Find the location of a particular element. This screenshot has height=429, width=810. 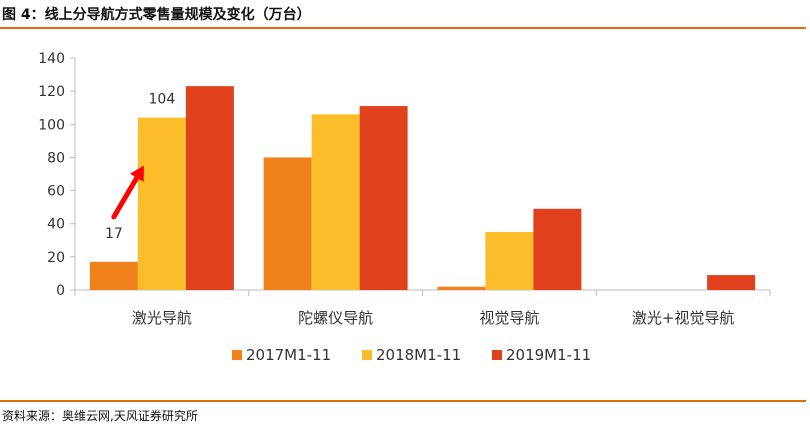

y-tick-label: 140 is located at coordinates (51, 59).